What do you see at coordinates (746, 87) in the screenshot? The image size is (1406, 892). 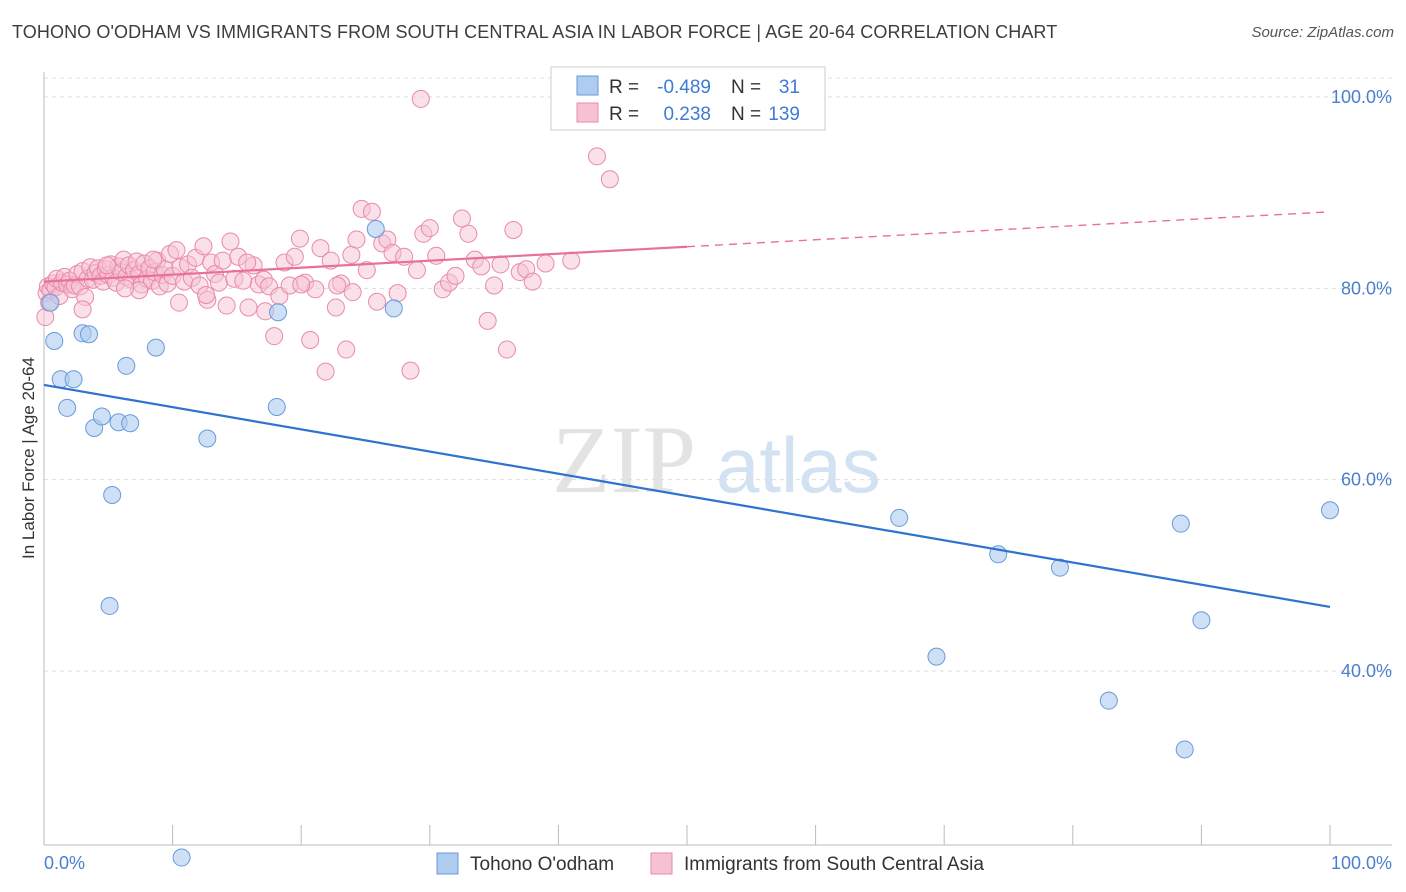 I see `legend-n-label-1: N =` at bounding box center [746, 87].